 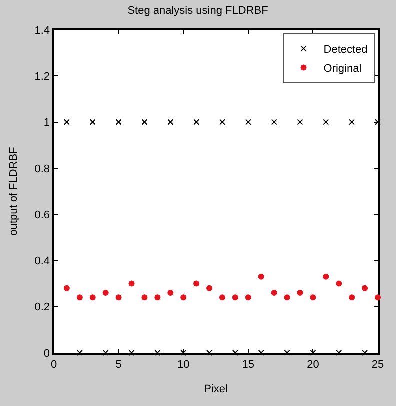 What do you see at coordinates (42, 308) in the screenshot?
I see `y-tick-label: 0.2` at bounding box center [42, 308].